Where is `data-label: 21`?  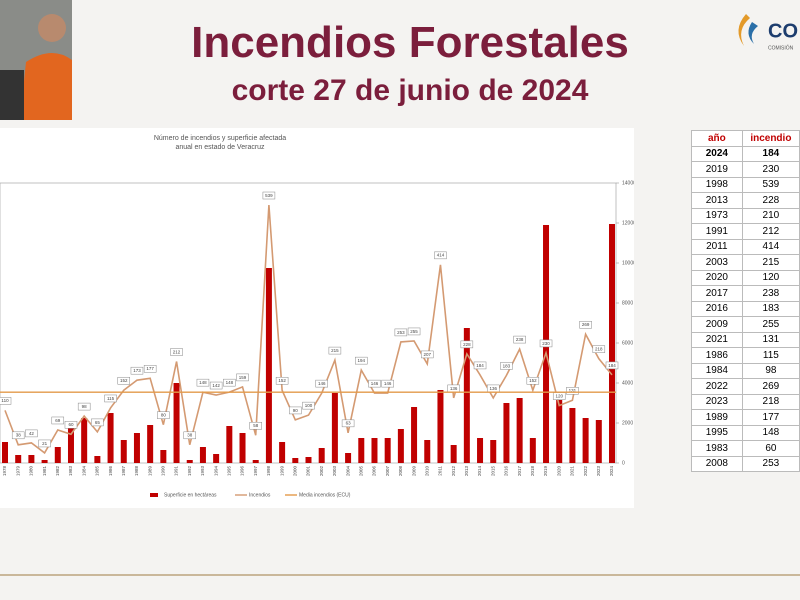 data-label: 21 is located at coordinates (44, 443).